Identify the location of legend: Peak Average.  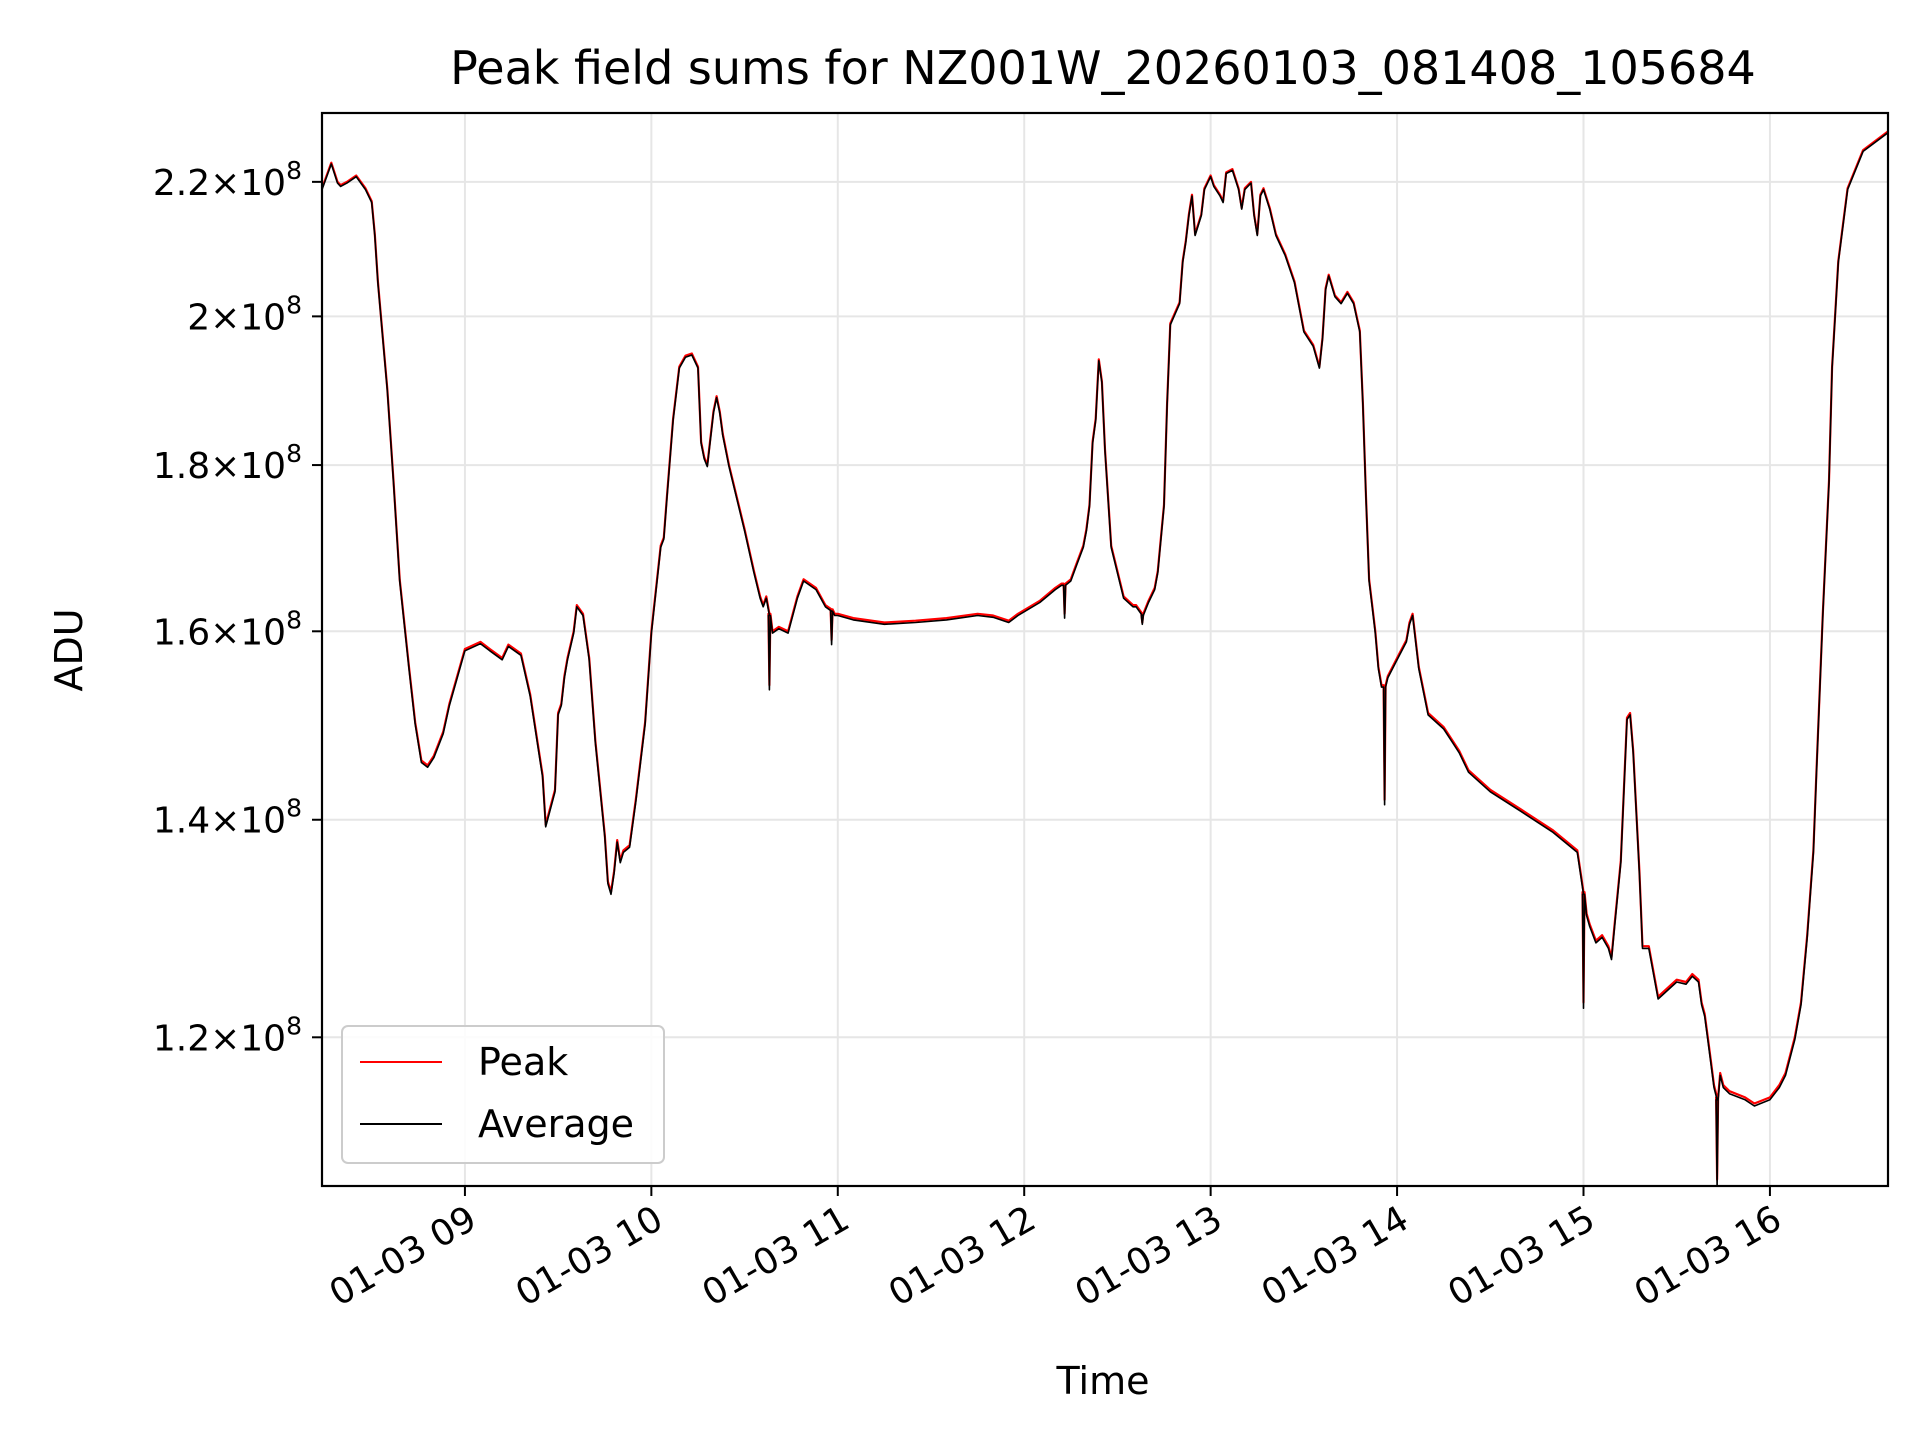
(503, 1094).